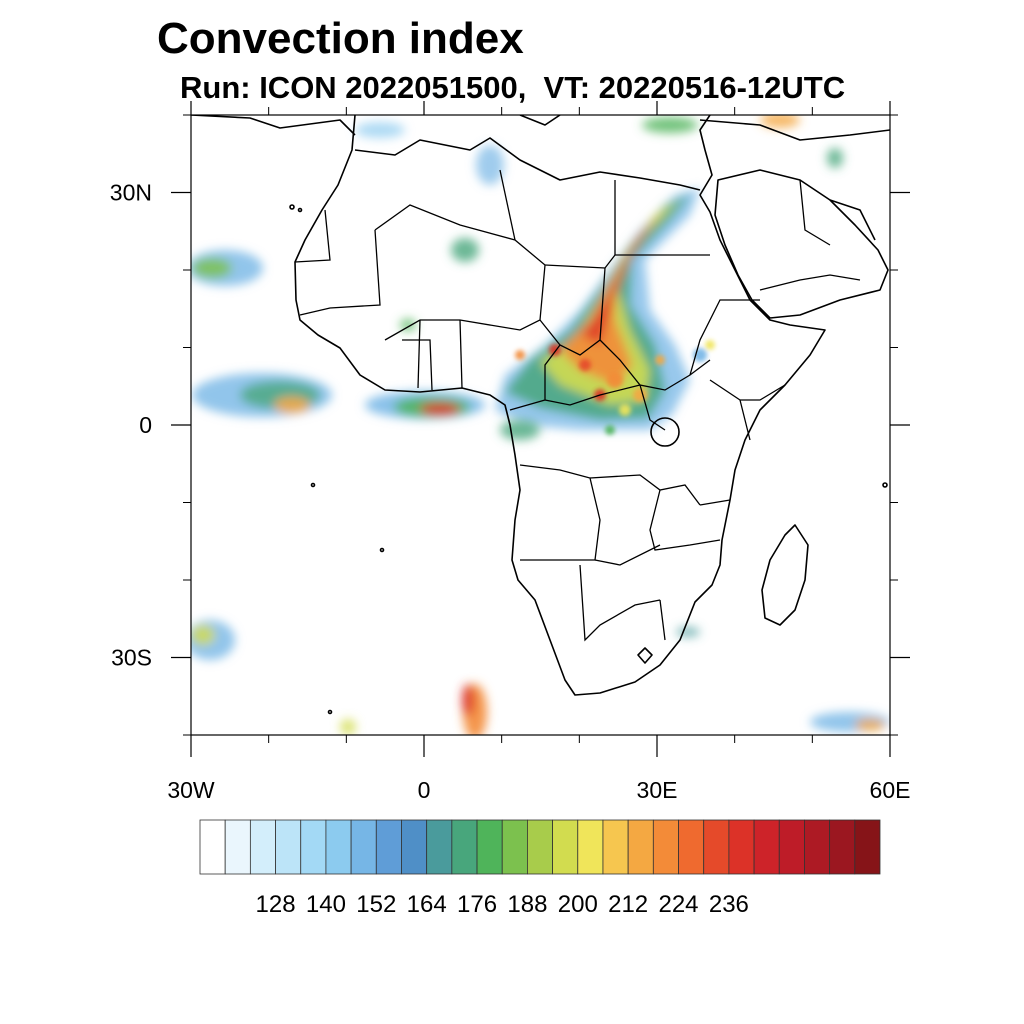 The width and height of the screenshot is (1024, 1024). Describe the element at coordinates (678, 904) in the screenshot. I see `colorbar-label: 224` at that location.